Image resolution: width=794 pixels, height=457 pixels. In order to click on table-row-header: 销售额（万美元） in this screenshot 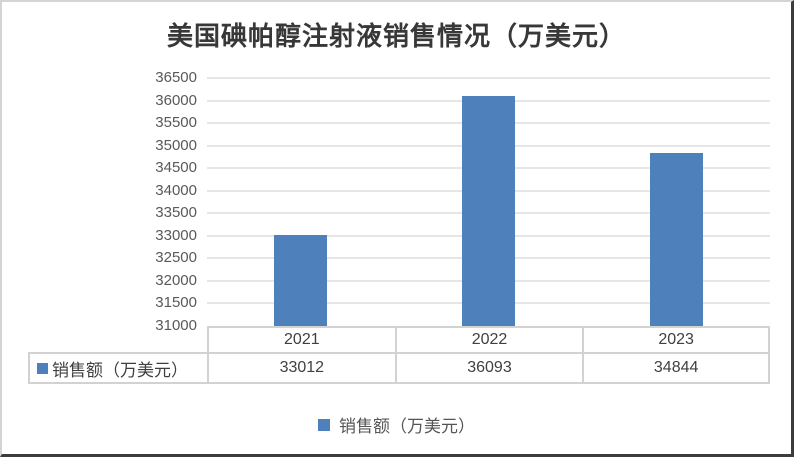, I will do `click(117, 369)`.